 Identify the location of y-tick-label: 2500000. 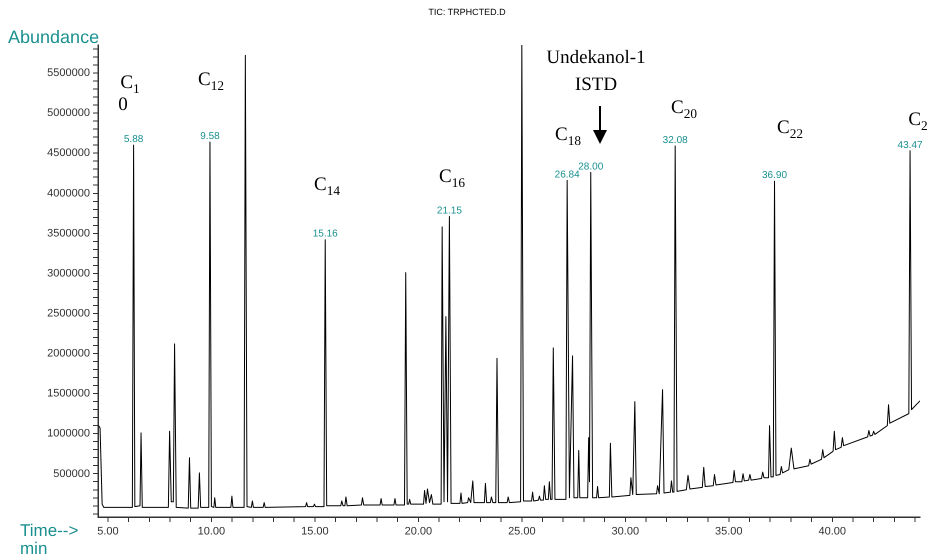
(68, 313).